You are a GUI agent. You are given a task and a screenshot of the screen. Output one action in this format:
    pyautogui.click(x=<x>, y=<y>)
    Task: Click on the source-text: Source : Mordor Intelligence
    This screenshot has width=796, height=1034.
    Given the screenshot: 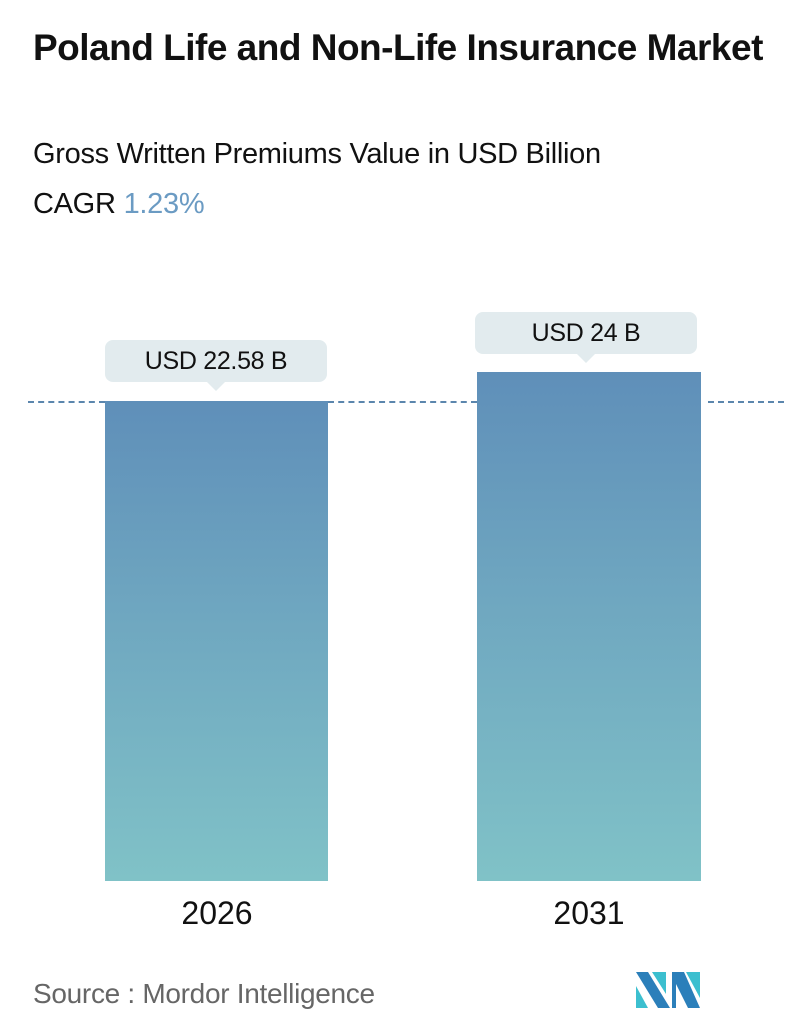 What is the action you would take?
    pyautogui.click(x=204, y=993)
    